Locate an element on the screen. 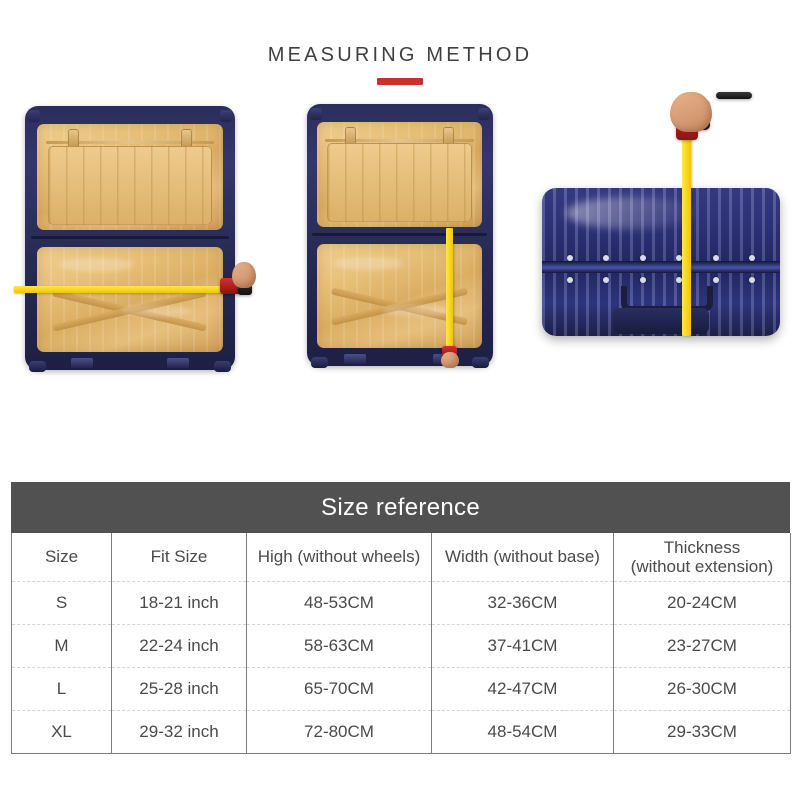  cell-width: 32-36CM is located at coordinates (522, 603).